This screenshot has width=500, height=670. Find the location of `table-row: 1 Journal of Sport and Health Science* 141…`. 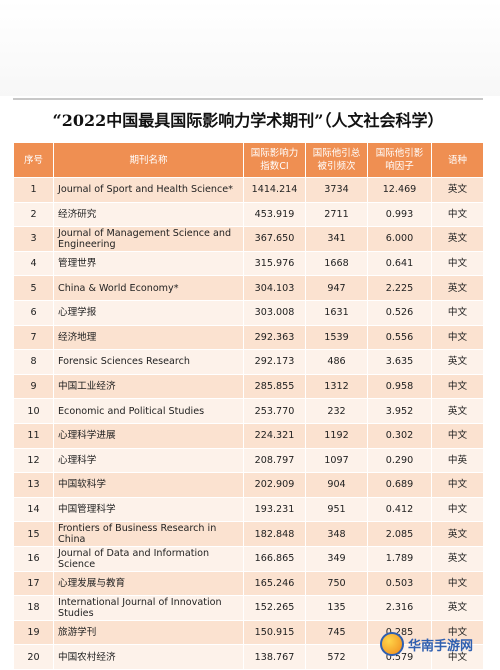

table-row: 1 Journal of Sport and Health Science* 141… is located at coordinates (248, 190).